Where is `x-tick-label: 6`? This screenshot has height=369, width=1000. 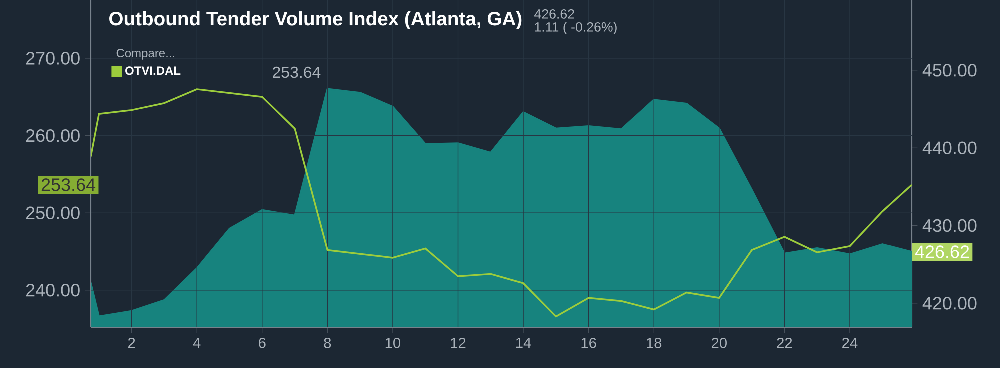 x-tick-label: 6 is located at coordinates (262, 343).